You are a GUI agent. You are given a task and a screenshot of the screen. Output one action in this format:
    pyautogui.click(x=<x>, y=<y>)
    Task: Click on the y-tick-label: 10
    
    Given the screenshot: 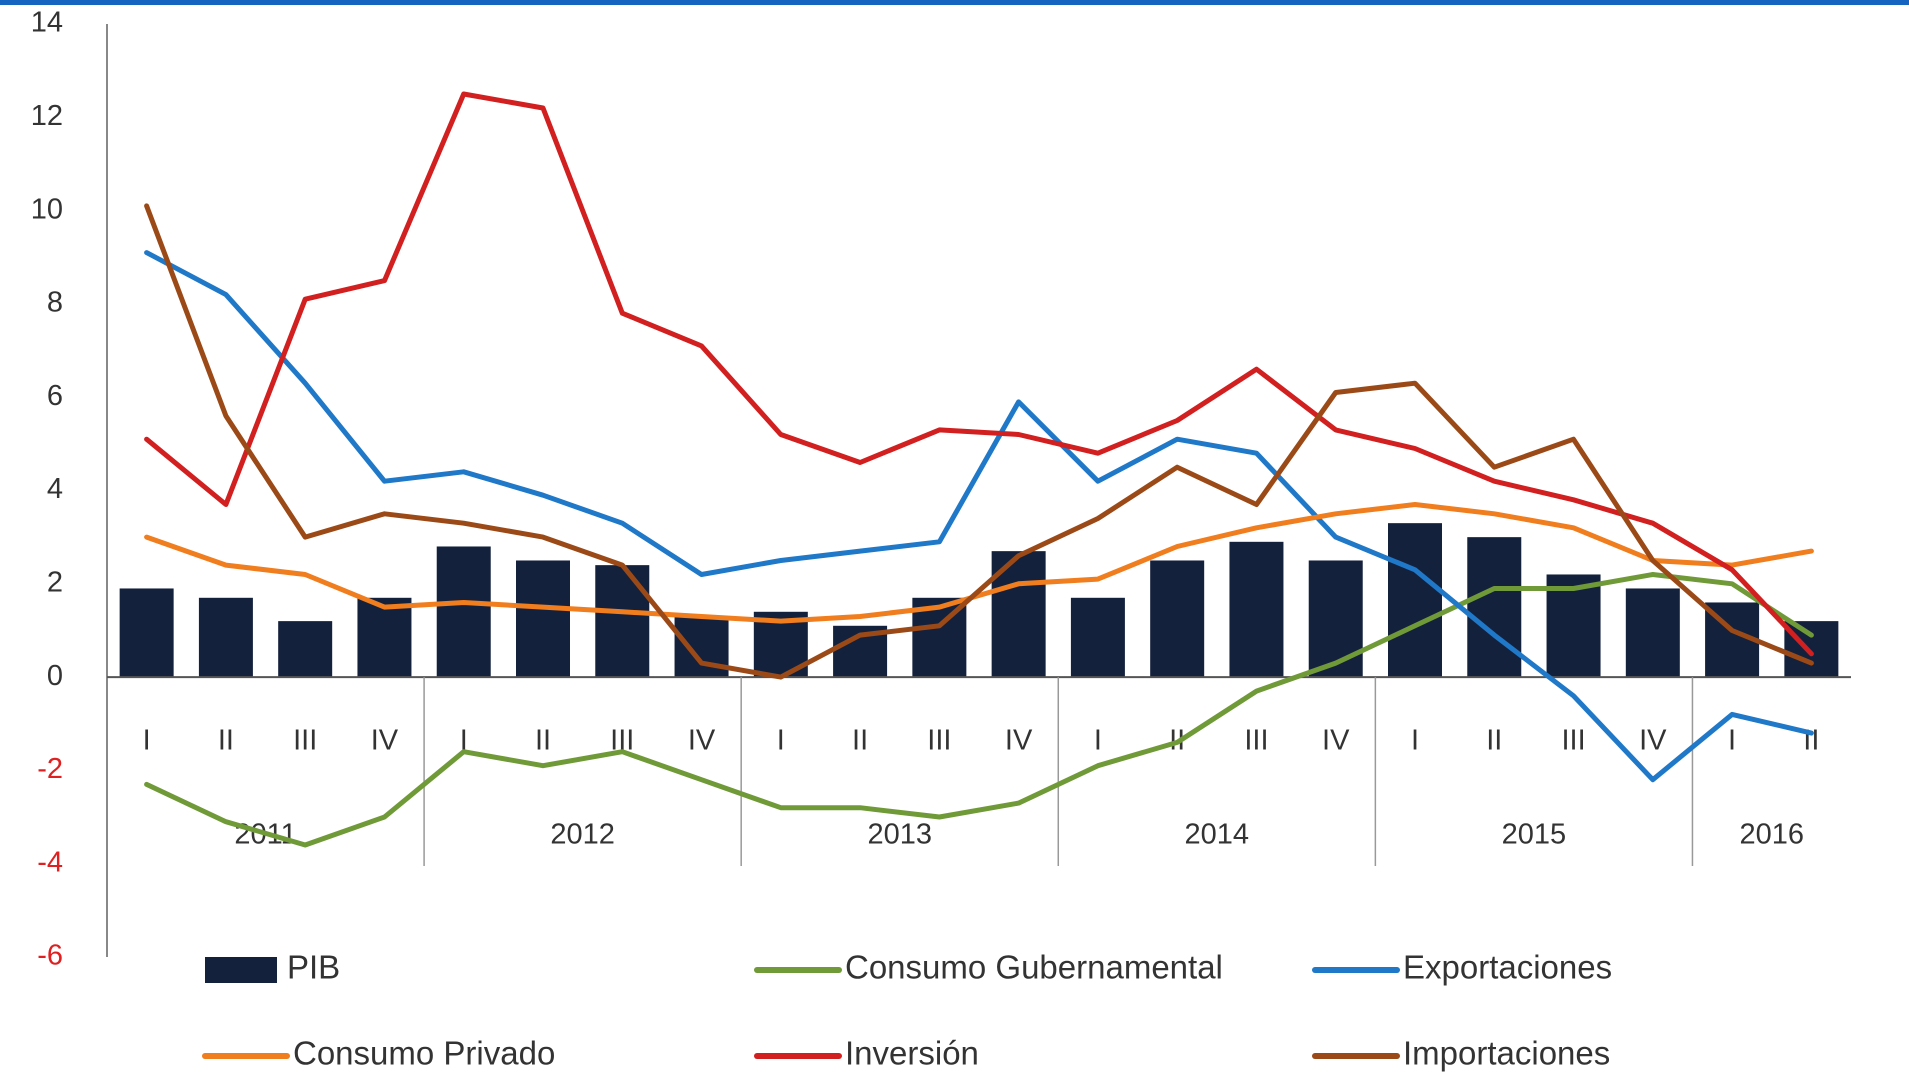 What is the action you would take?
    pyautogui.click(x=47, y=209)
    